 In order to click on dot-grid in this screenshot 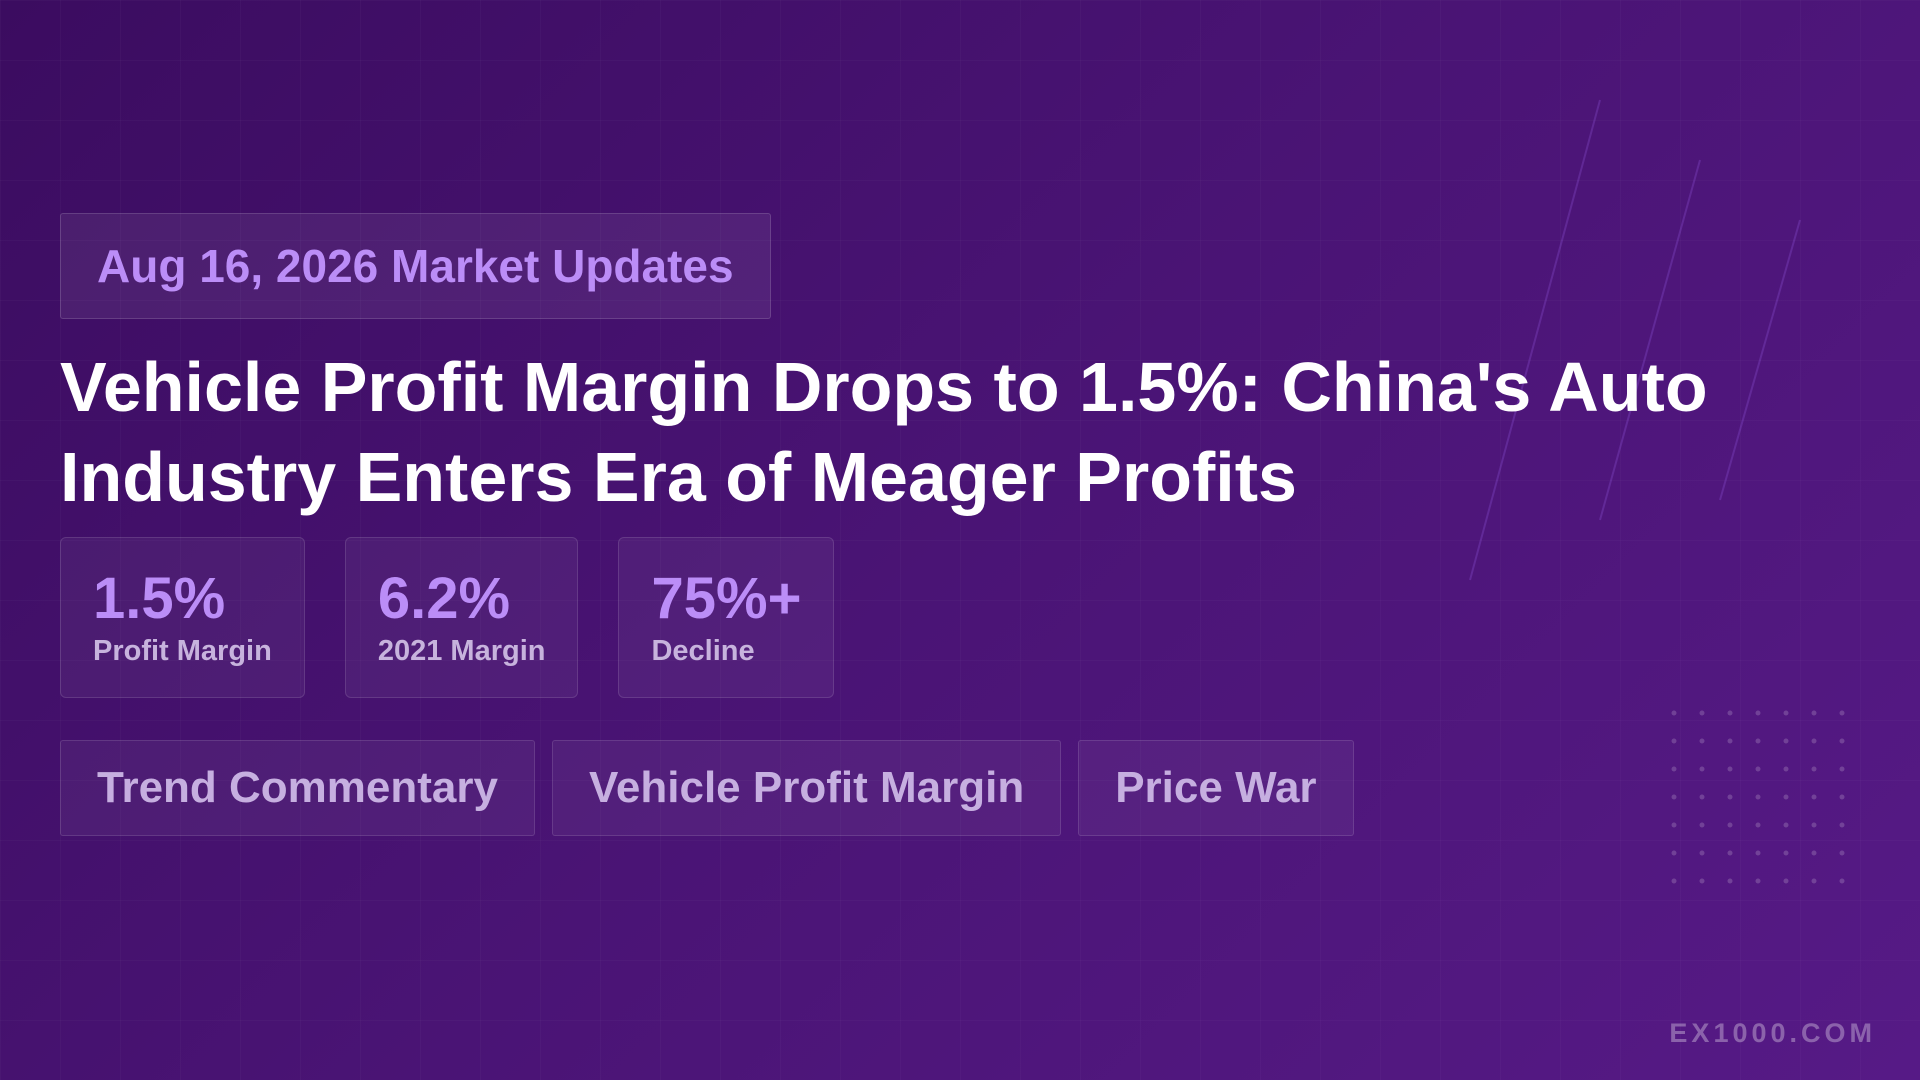, I will do `click(1758, 797)`.